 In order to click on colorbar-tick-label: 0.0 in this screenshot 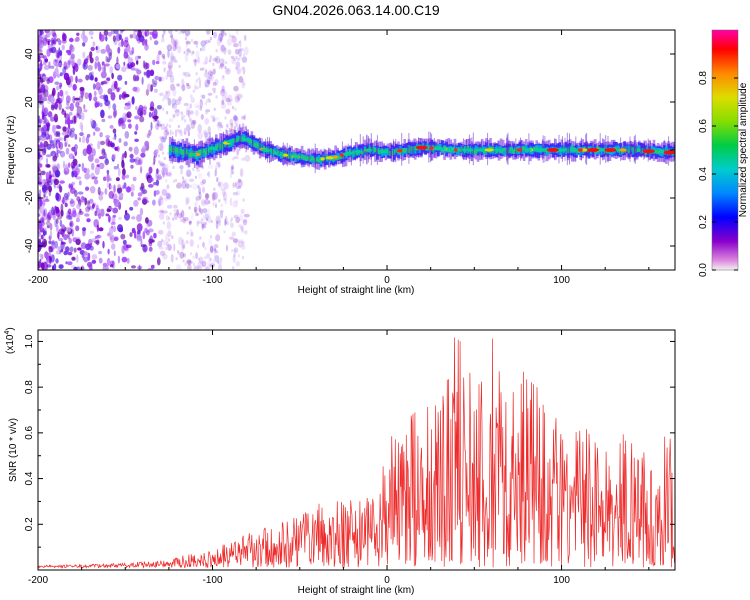, I will do `click(703, 270)`.